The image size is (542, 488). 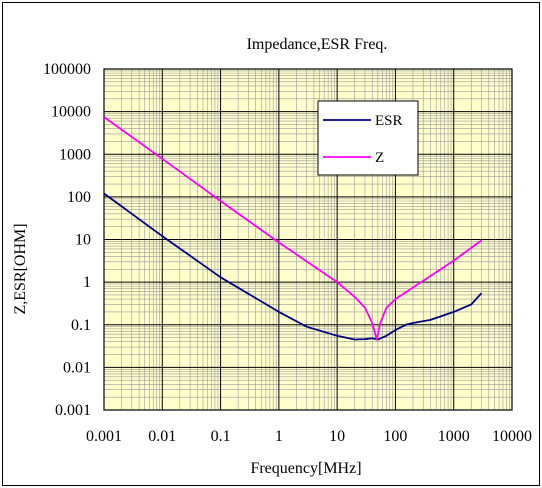 What do you see at coordinates (87, 282) in the screenshot?
I see `y-tick-label: 1` at bounding box center [87, 282].